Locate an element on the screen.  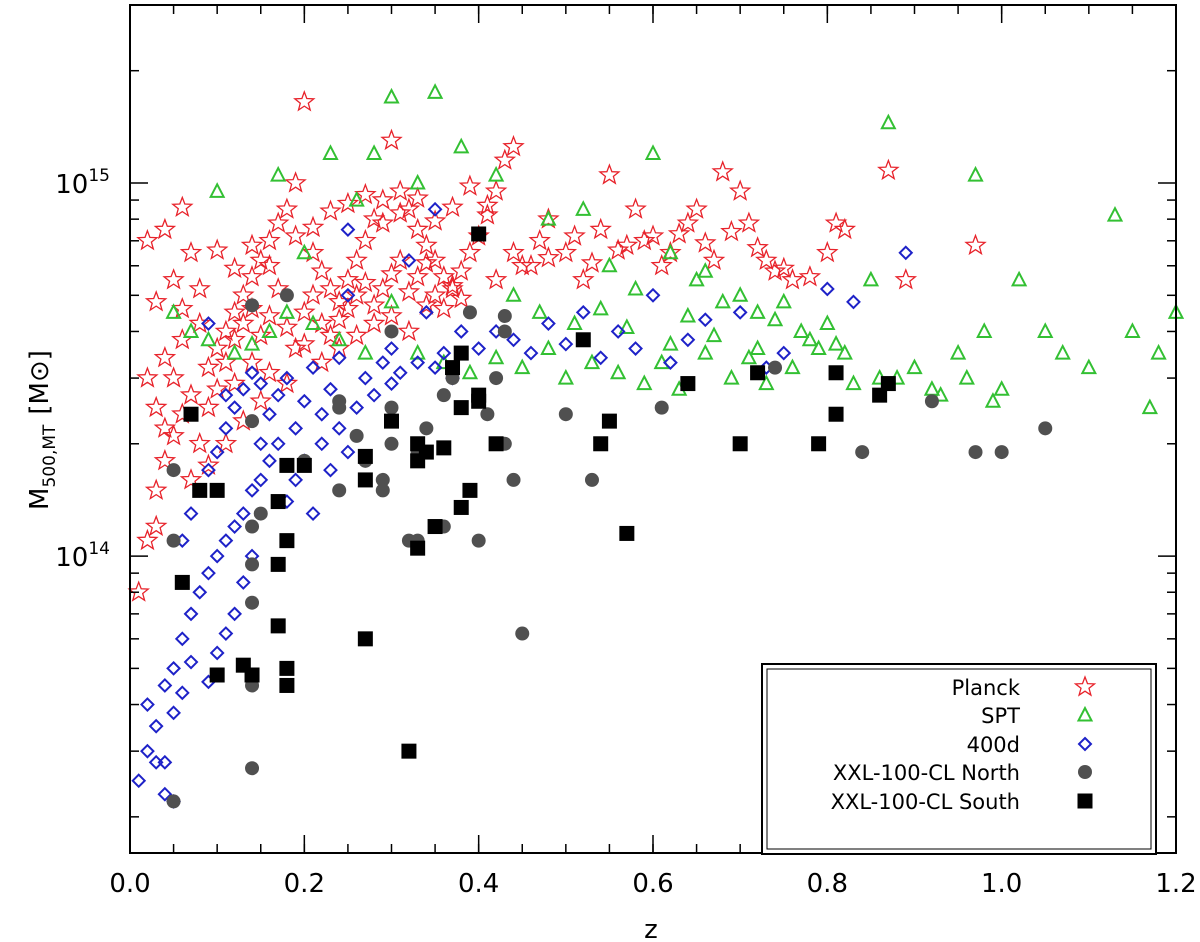
y-axis-title-unit-close: ] is located at coordinates (40, 355).